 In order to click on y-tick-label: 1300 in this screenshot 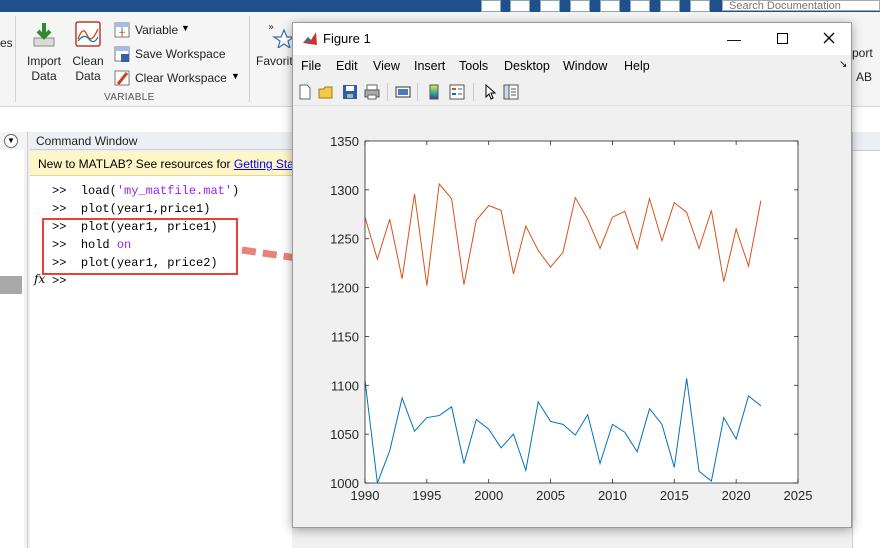, I will do `click(344, 190)`.